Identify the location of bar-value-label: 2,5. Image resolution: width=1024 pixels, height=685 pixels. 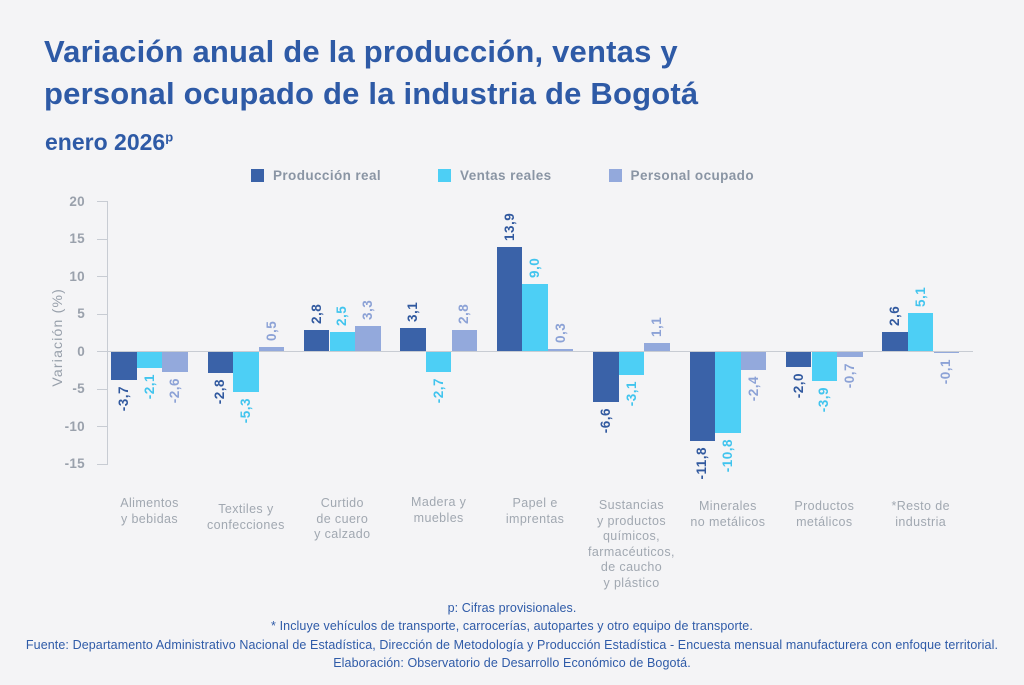
(342, 316).